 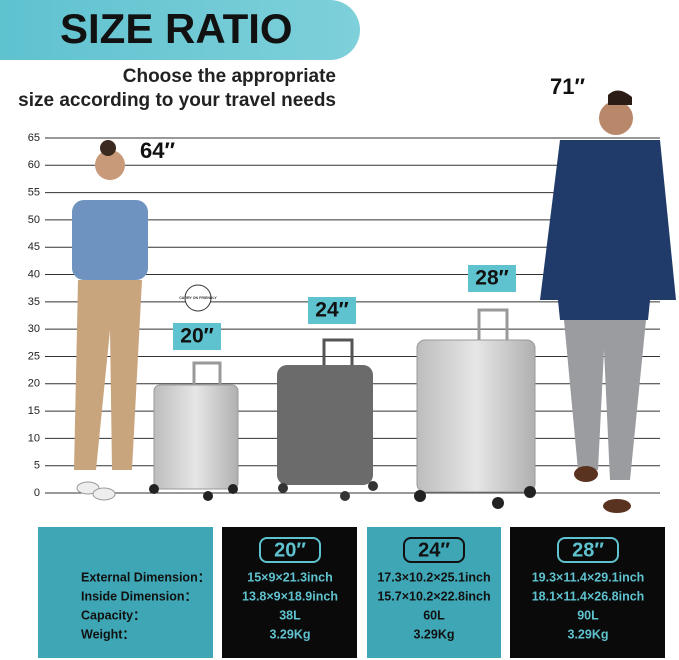 I want to click on person-height: 71″, so click(x=567, y=86).